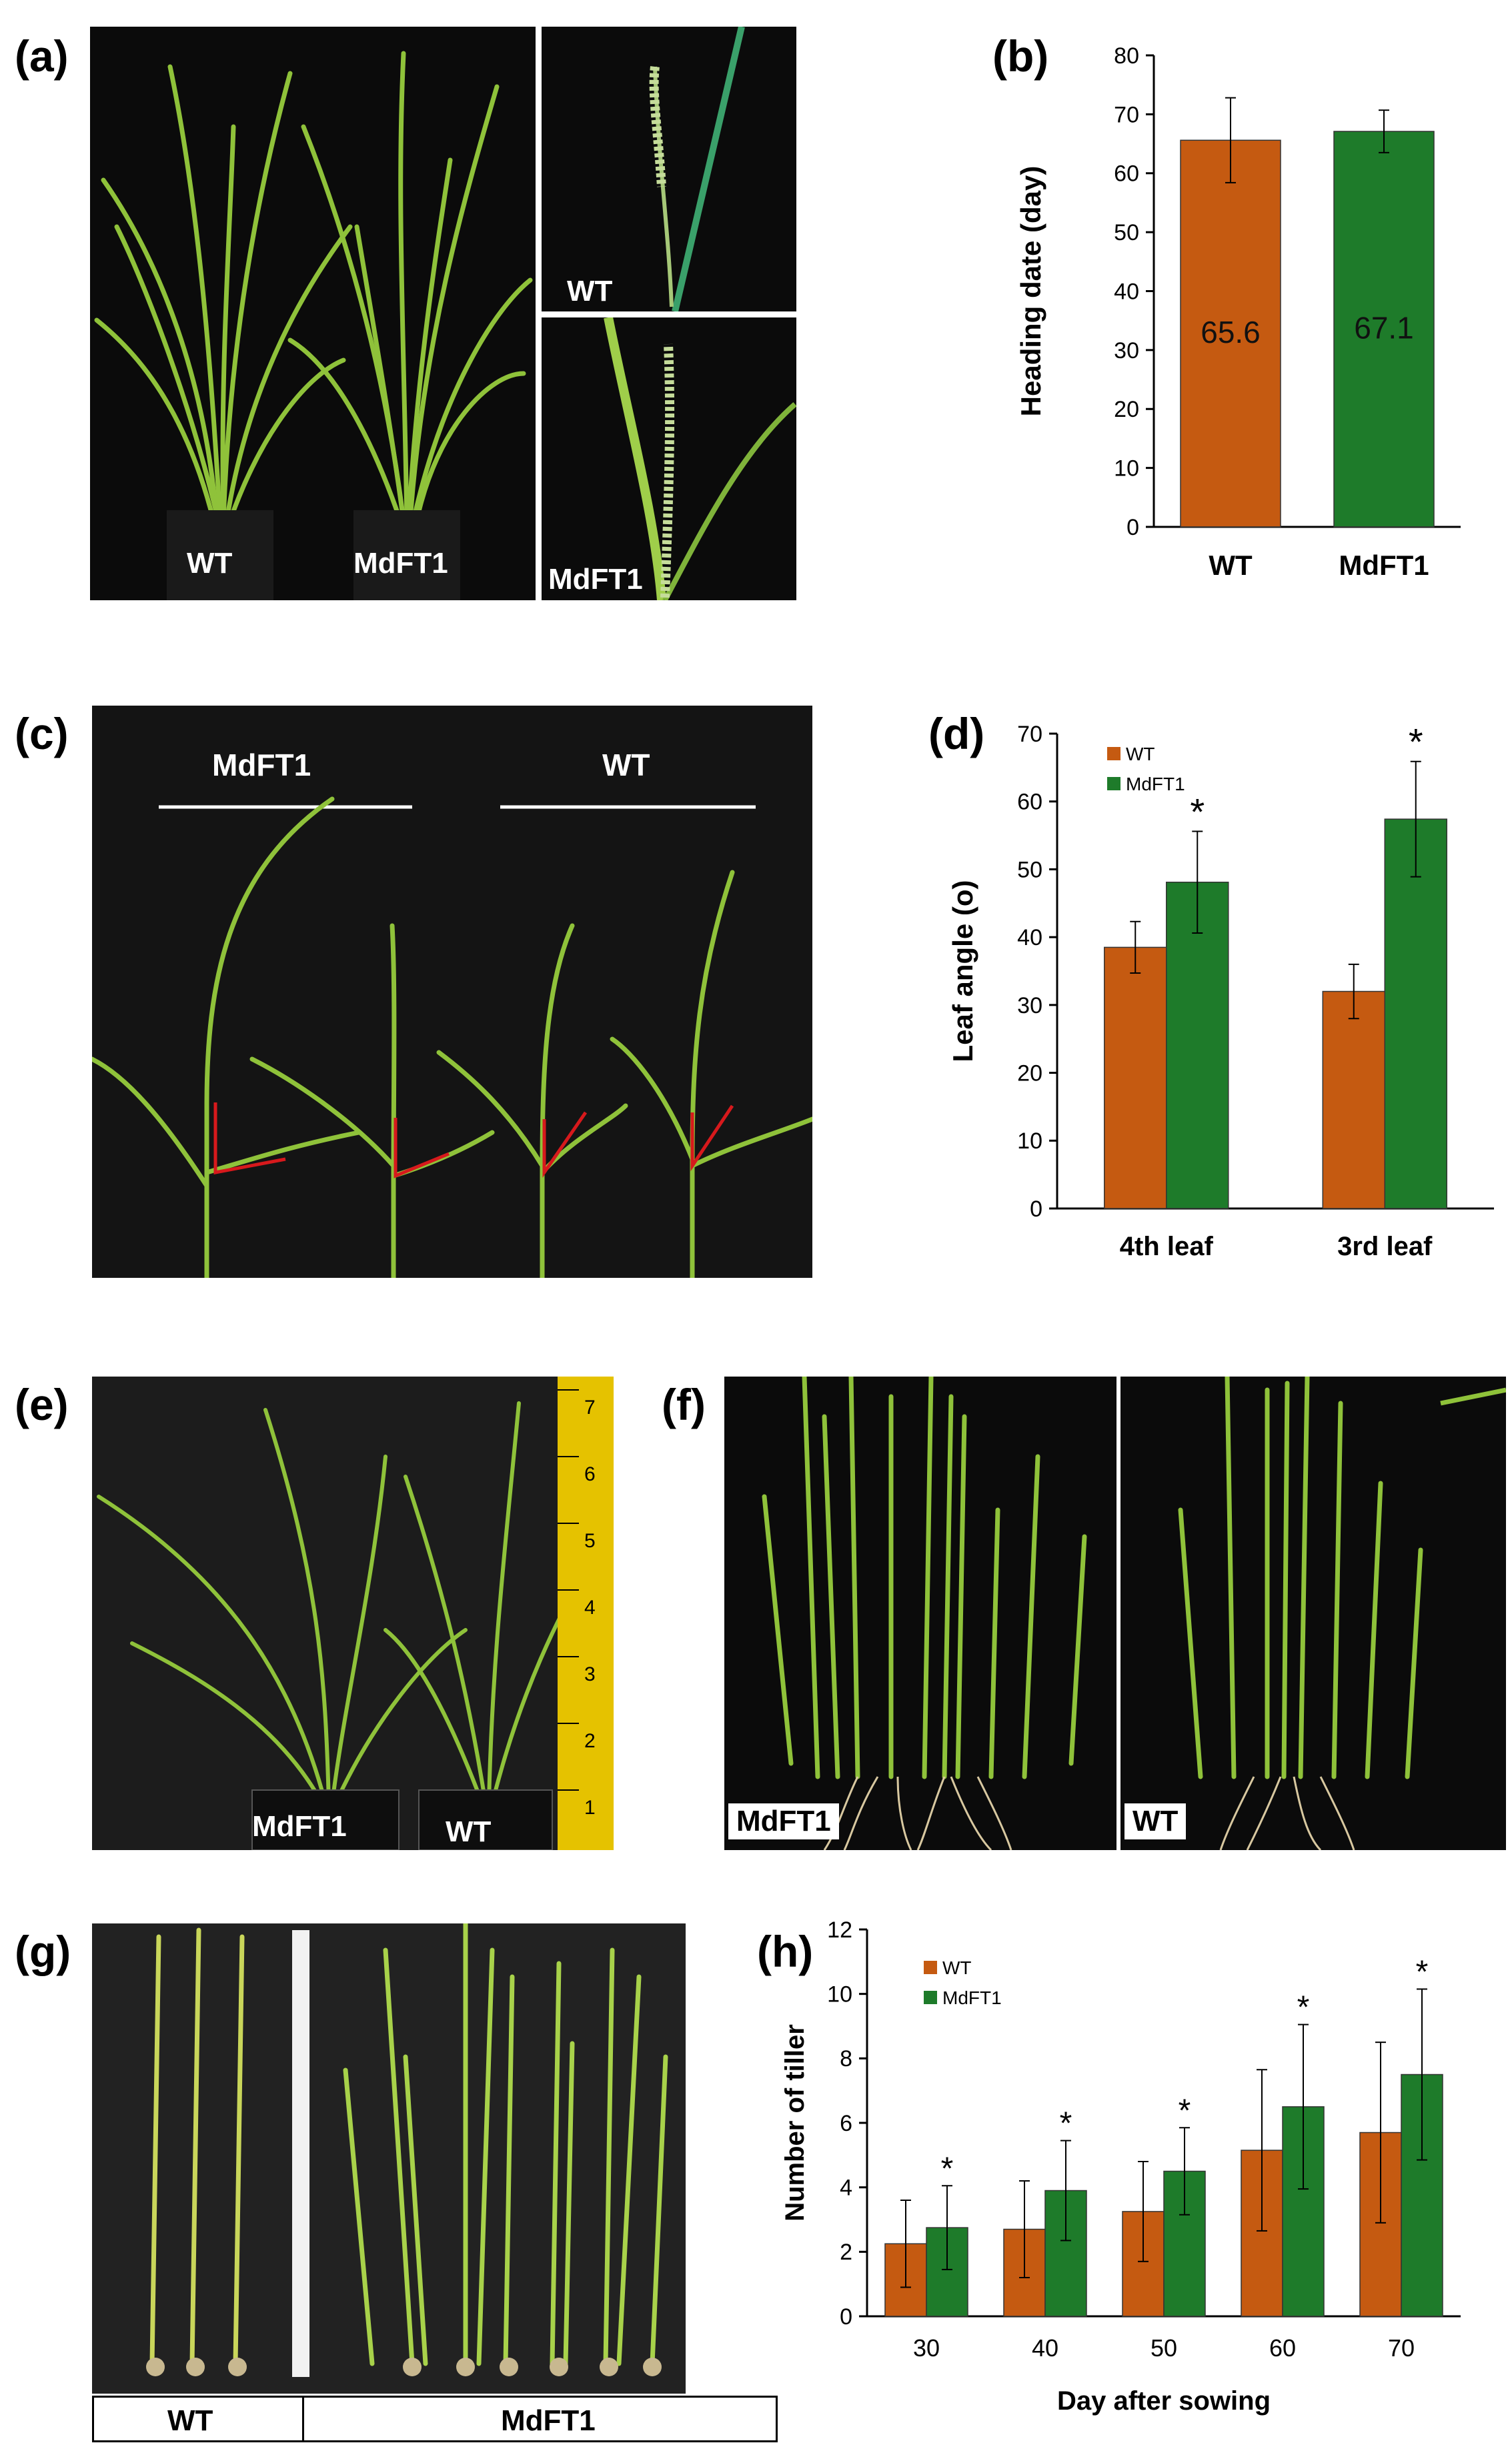  Describe the element at coordinates (785, 1951) in the screenshot. I see `panel-h-letter: (h)` at that location.